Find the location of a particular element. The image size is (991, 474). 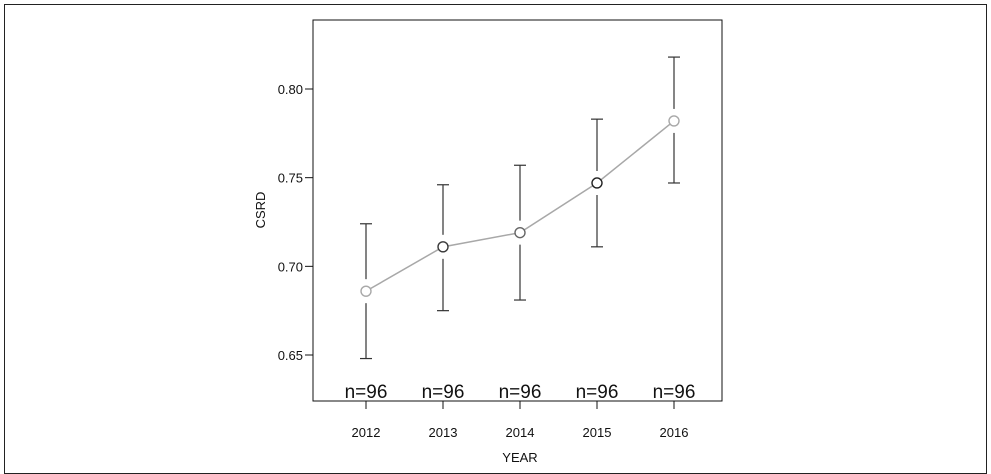

x-tick-label: 2013 is located at coordinates (443, 432).